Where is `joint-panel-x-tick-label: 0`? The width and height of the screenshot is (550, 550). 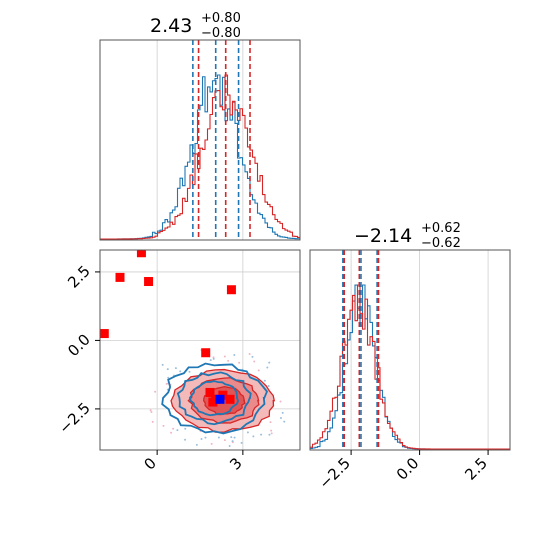 joint-panel-x-tick-label: 0 is located at coordinates (149, 463).